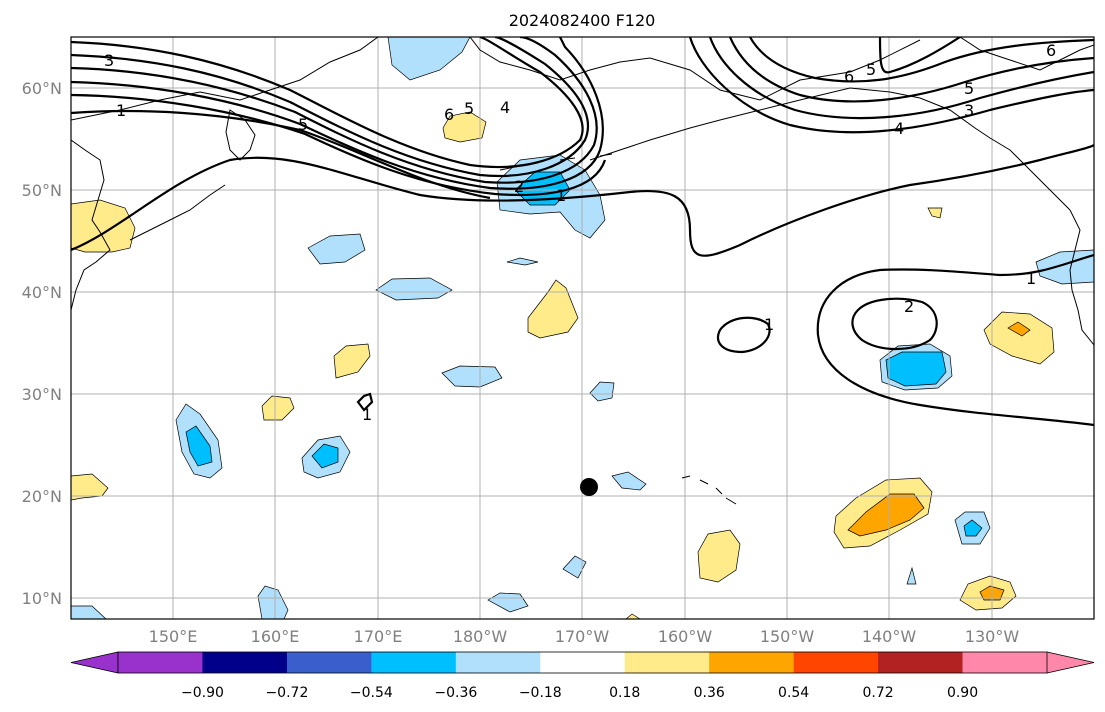 This screenshot has height=712, width=1105. I want to click on colorbar-tick-label: −0.90, so click(202, 693).